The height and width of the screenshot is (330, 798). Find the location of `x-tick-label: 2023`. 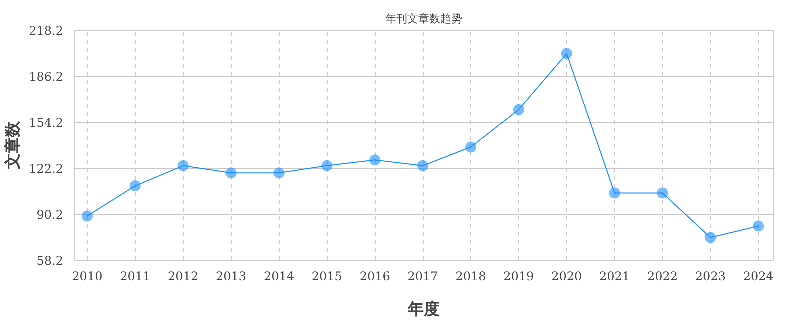

x-tick-label: 2023 is located at coordinates (710, 277).